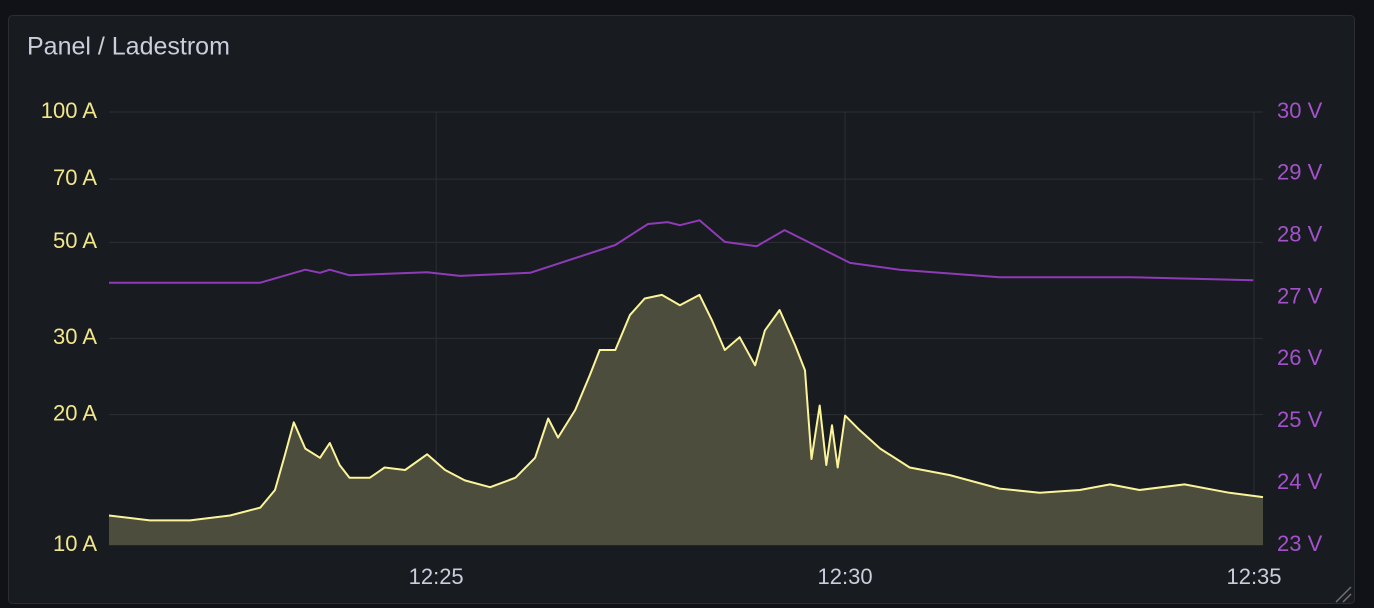 The image size is (1374, 608). What do you see at coordinates (1300, 295) in the screenshot?
I see `y2-tick-label: 27 V` at bounding box center [1300, 295].